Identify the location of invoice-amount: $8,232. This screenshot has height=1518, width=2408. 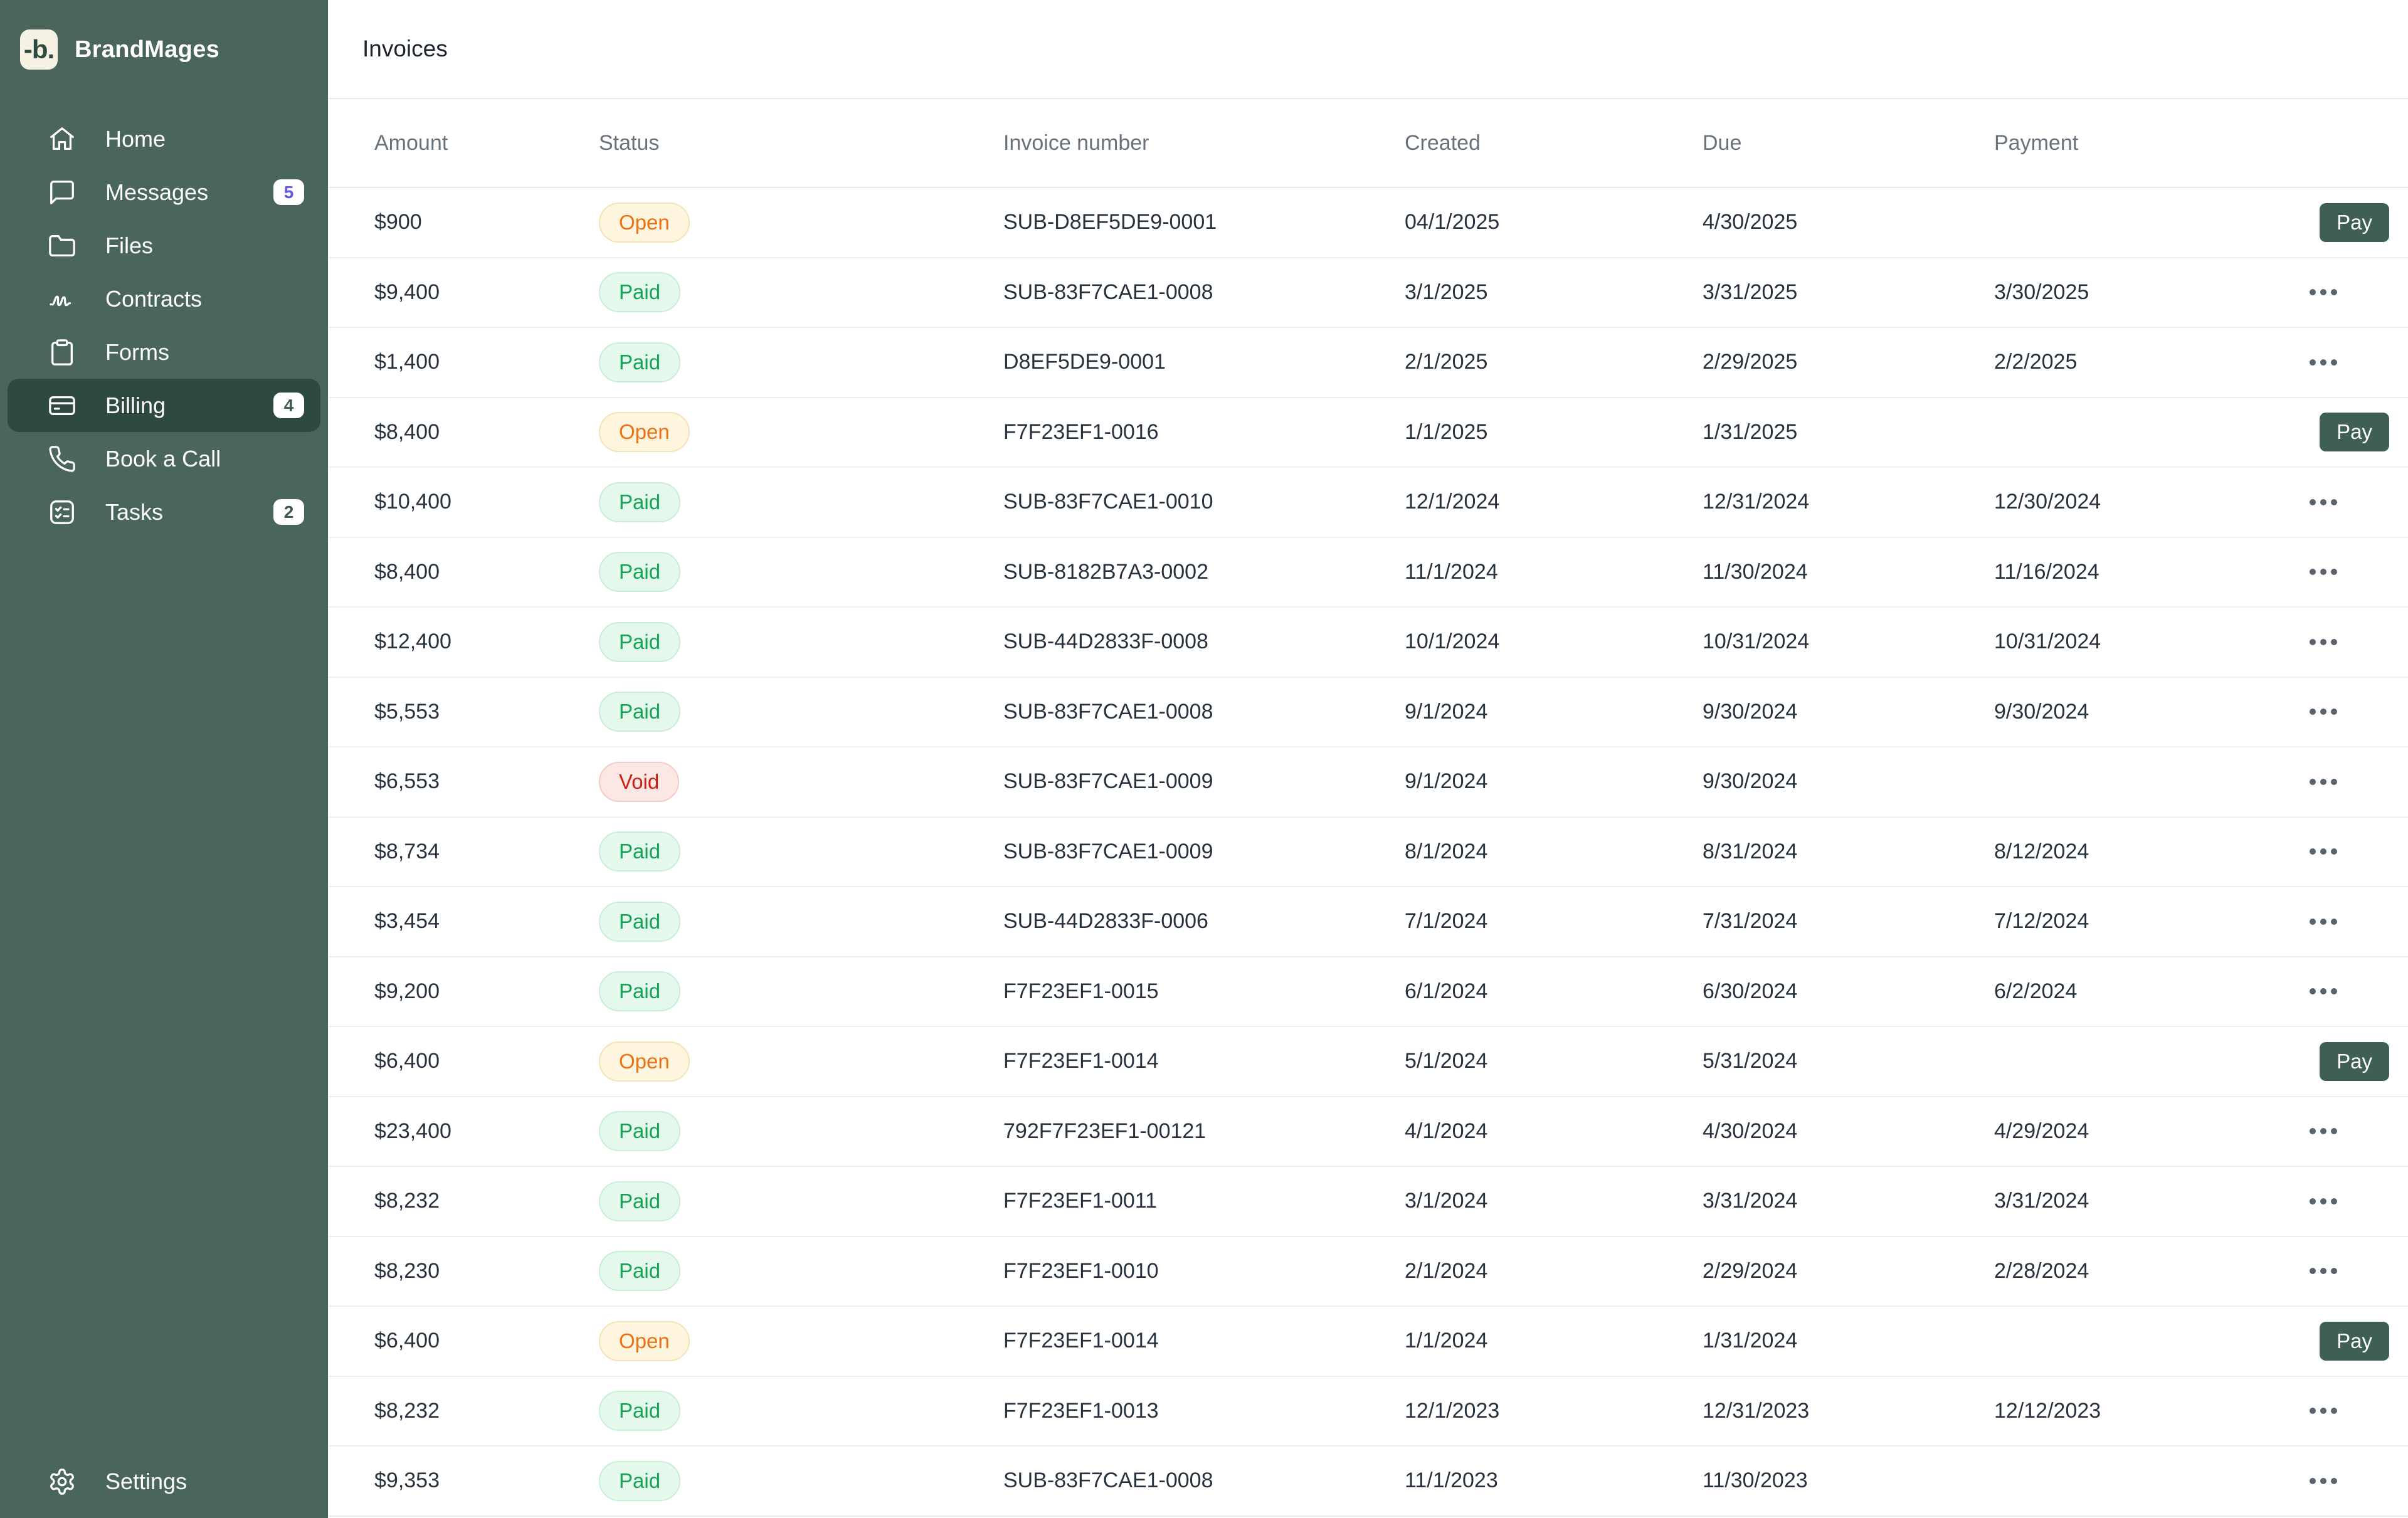
(407, 1201).